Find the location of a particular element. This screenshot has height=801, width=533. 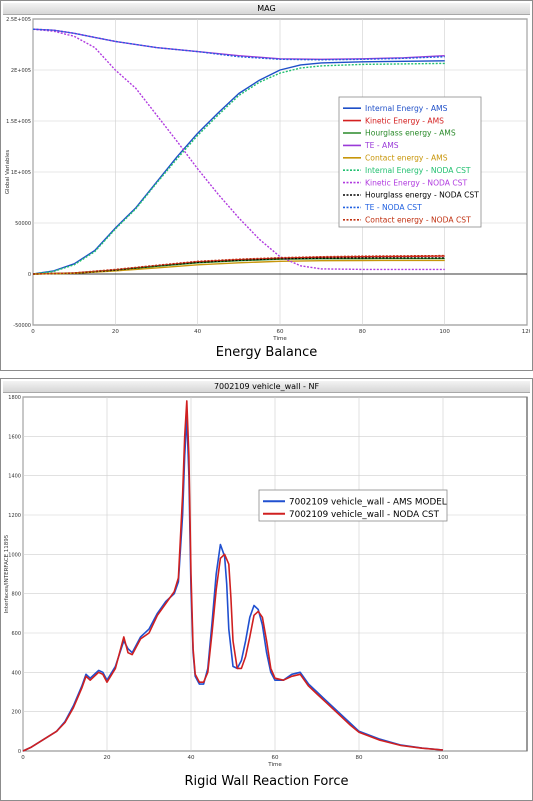

y-tick-label: 400 is located at coordinates (16, 673).